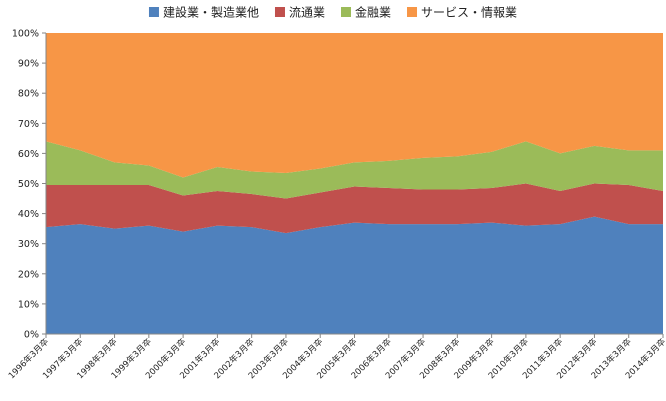 The image size is (666, 401). I want to click on legend-label: 建設業・製造業他, so click(211, 12).